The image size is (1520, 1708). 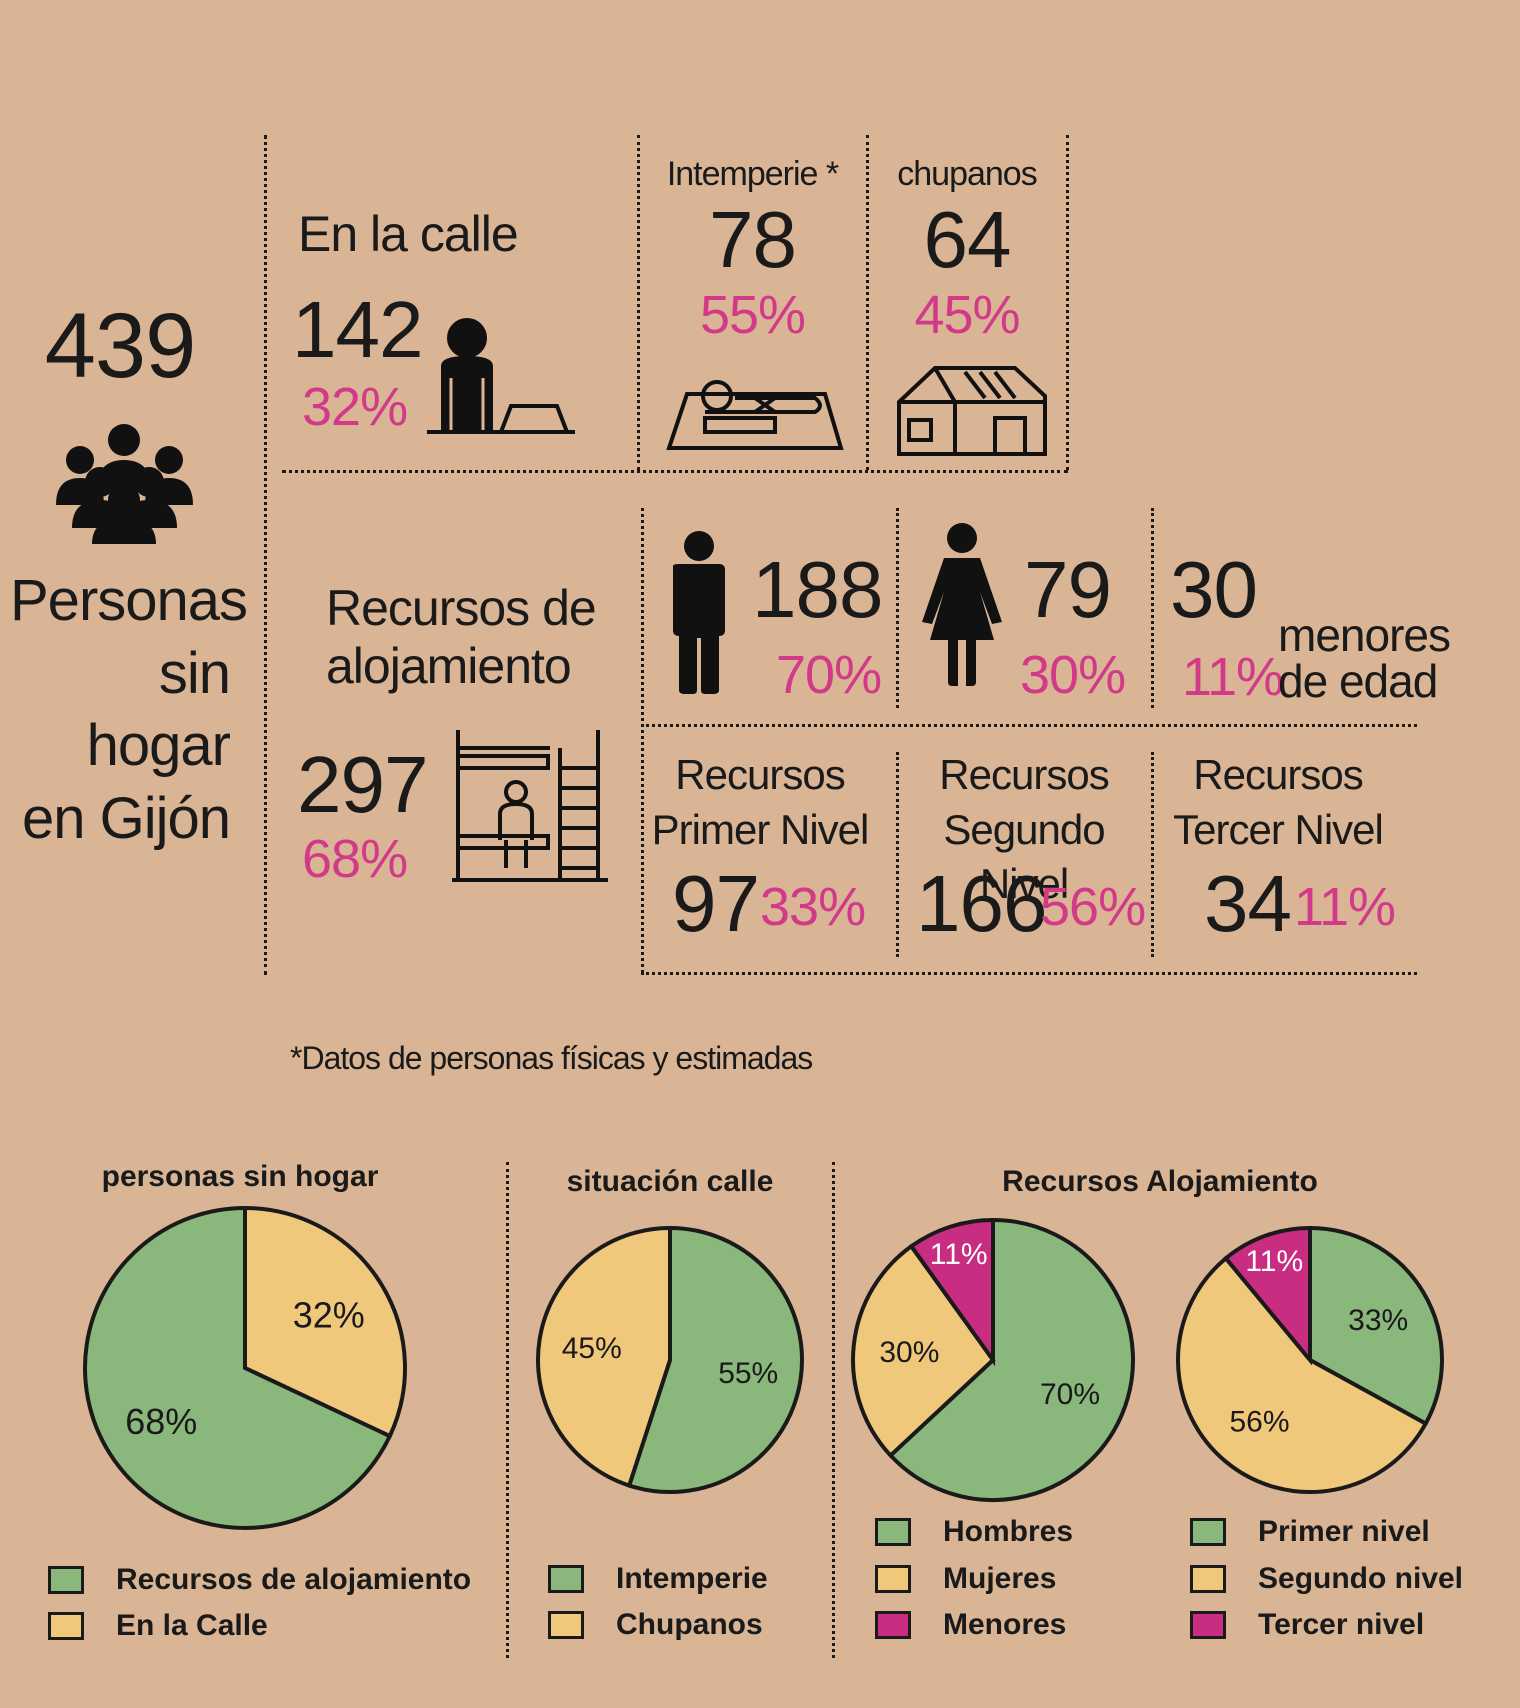 What do you see at coordinates (501, 376) in the screenshot?
I see `homeless-sitting-icon` at bounding box center [501, 376].